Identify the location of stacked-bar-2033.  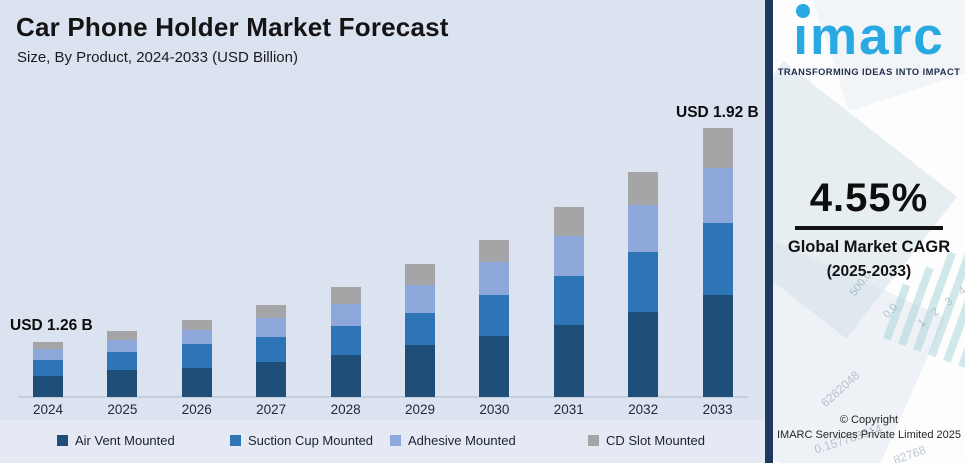
(717, 262).